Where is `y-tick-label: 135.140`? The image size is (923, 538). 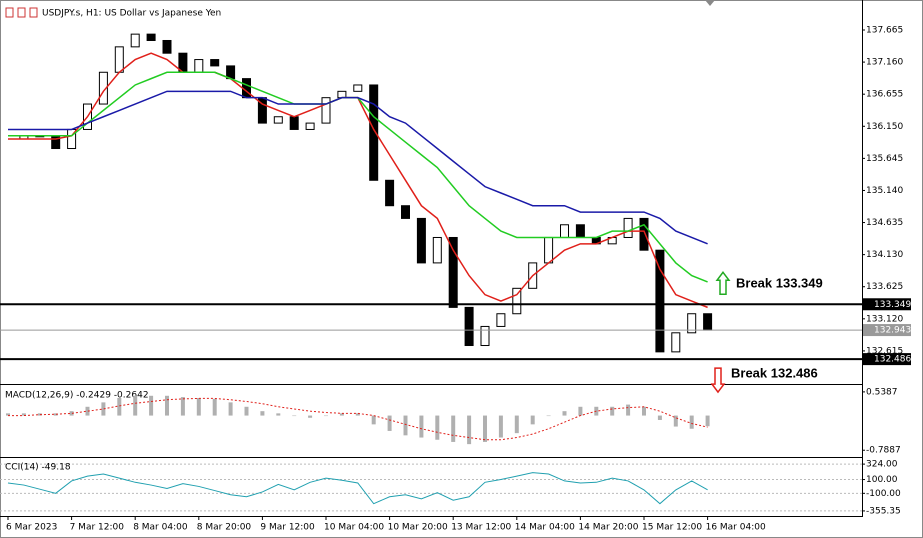 y-tick-label: 135.140 is located at coordinates (884, 191).